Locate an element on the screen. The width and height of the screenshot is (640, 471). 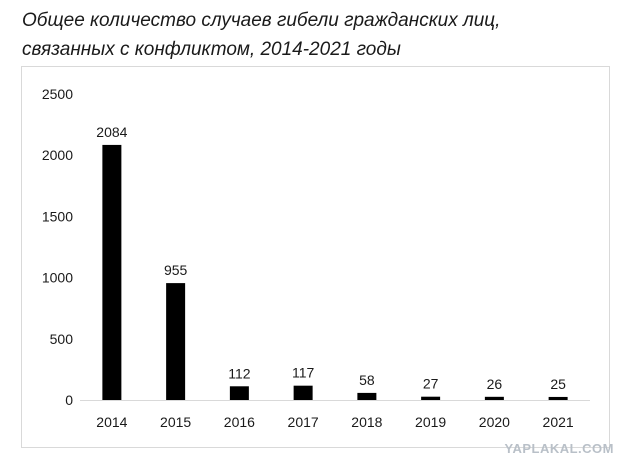
data-label: 955 is located at coordinates (176, 270).